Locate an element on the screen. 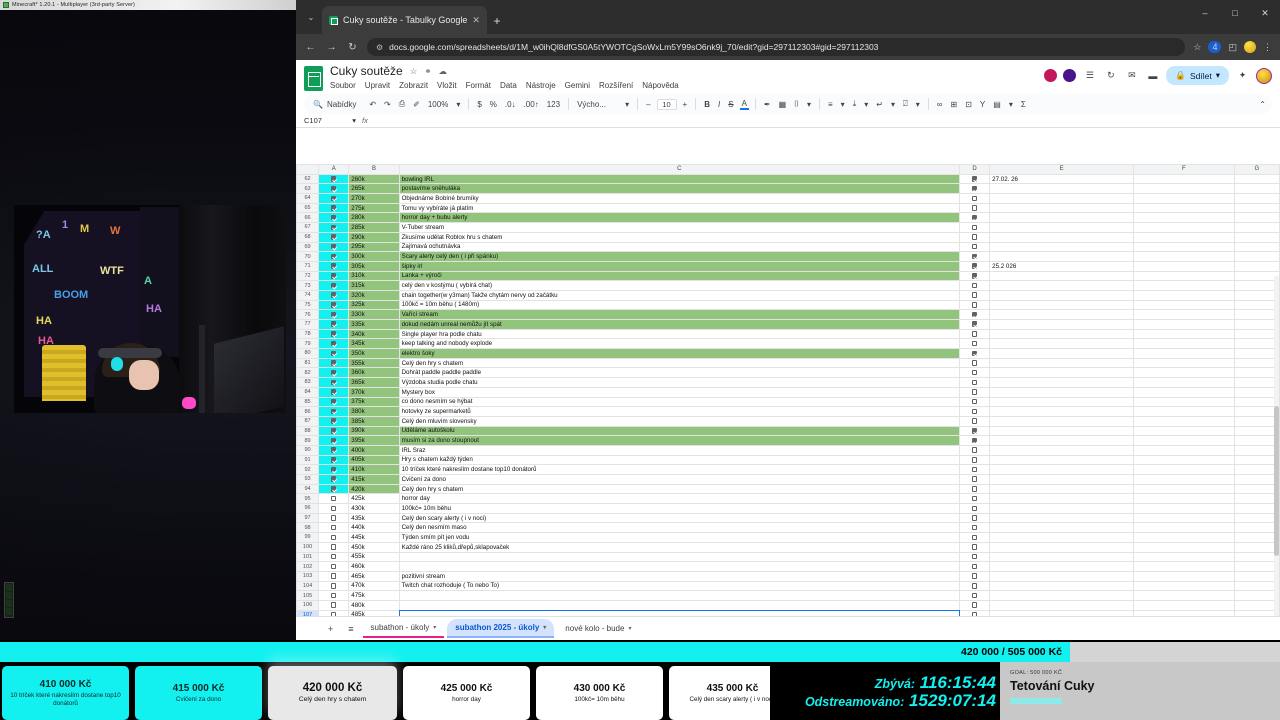  cell-c-task: šipky irl is located at coordinates (679, 266).